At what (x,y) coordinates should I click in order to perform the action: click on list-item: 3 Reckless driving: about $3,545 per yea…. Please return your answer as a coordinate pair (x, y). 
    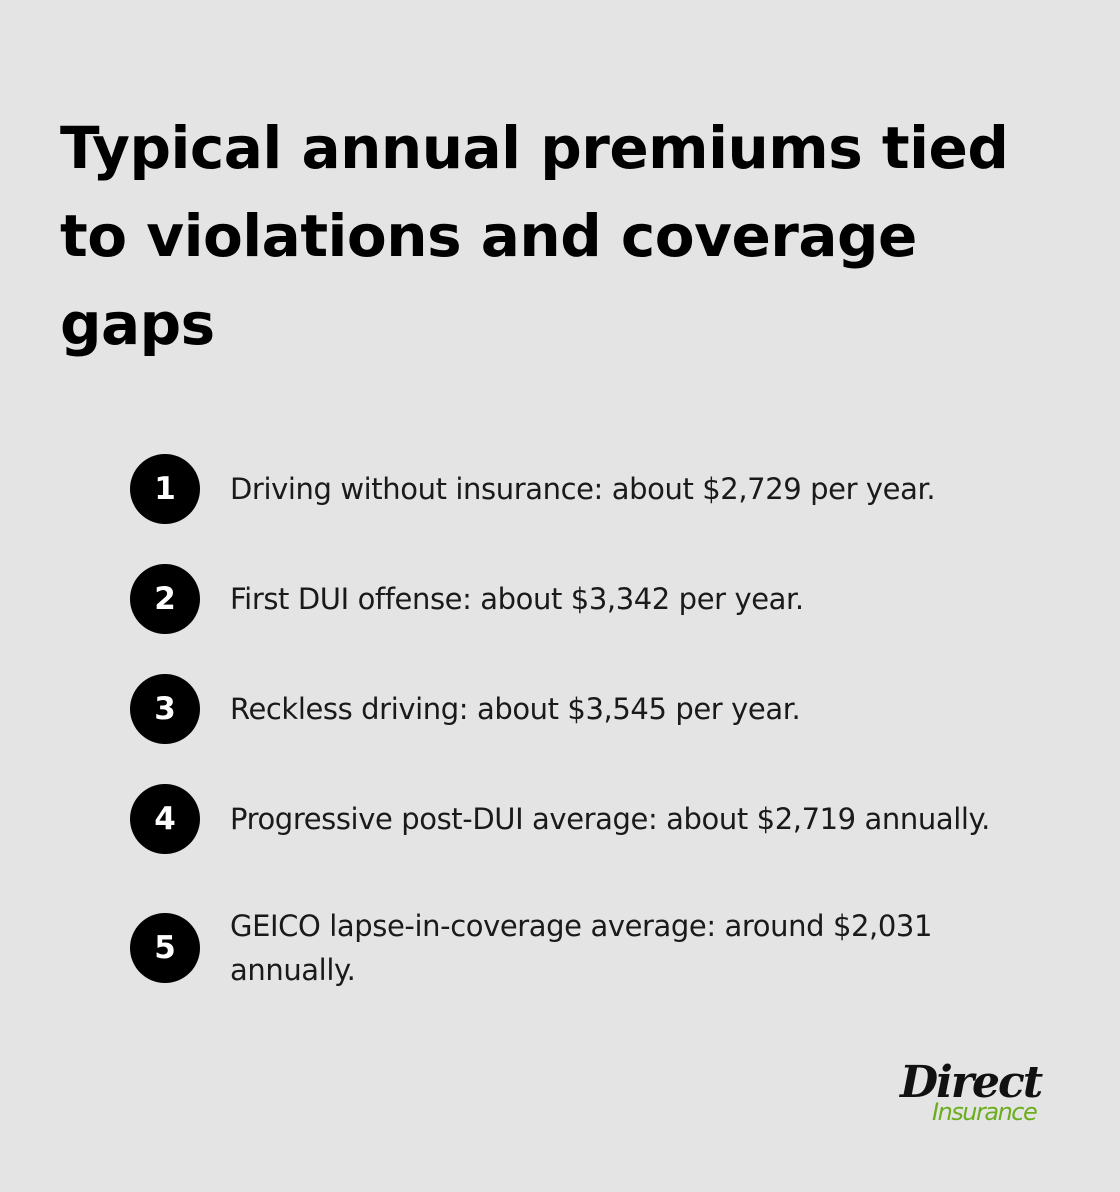
    Looking at the image, I should click on (590, 709).